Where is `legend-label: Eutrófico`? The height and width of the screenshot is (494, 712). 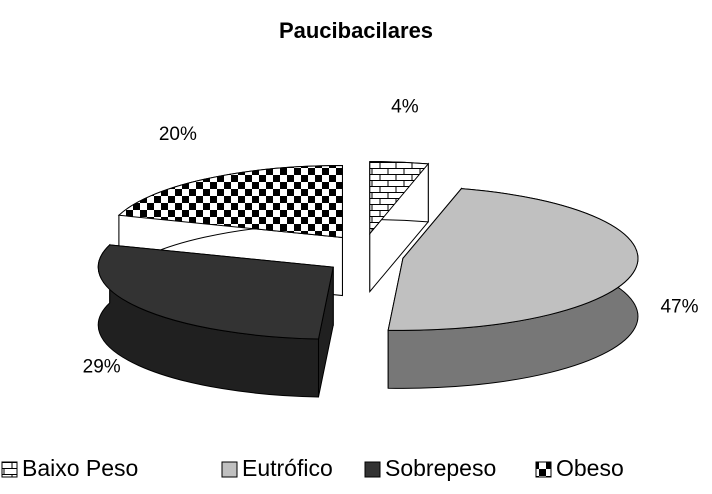
legend-label: Eutrófico is located at coordinates (287, 468).